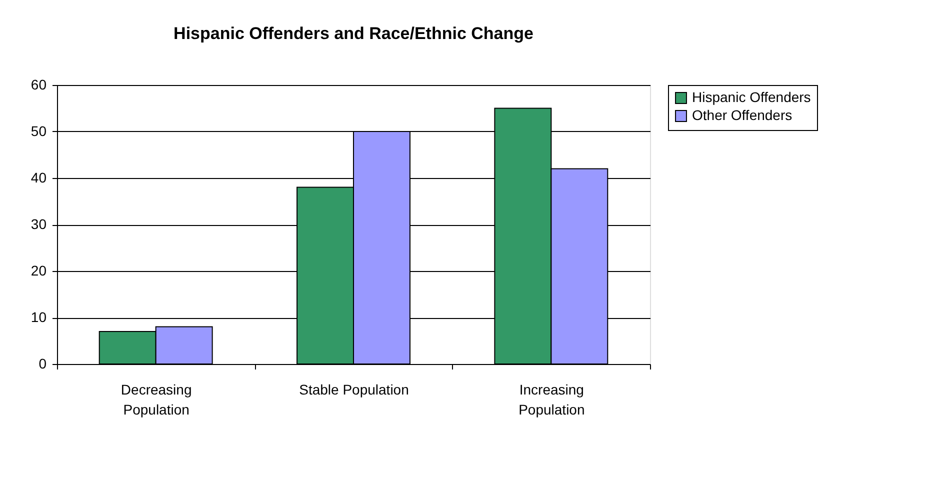  Describe the element at coordinates (551, 400) in the screenshot. I see `x-tick-label: Increasing Population` at that location.